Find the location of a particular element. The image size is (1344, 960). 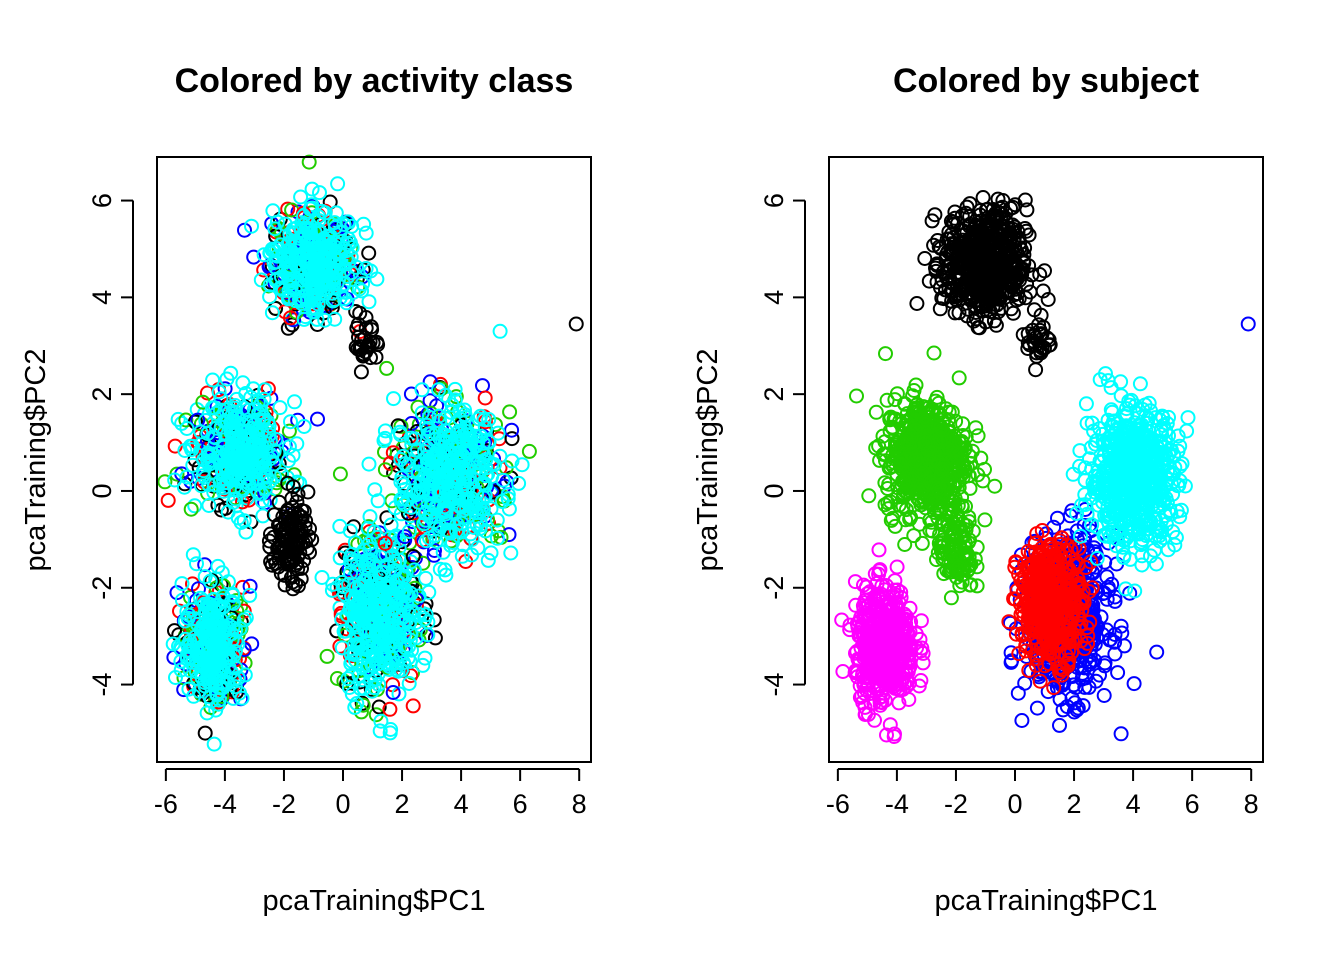

x-tick-label: -4 is located at coordinates (225, 804).